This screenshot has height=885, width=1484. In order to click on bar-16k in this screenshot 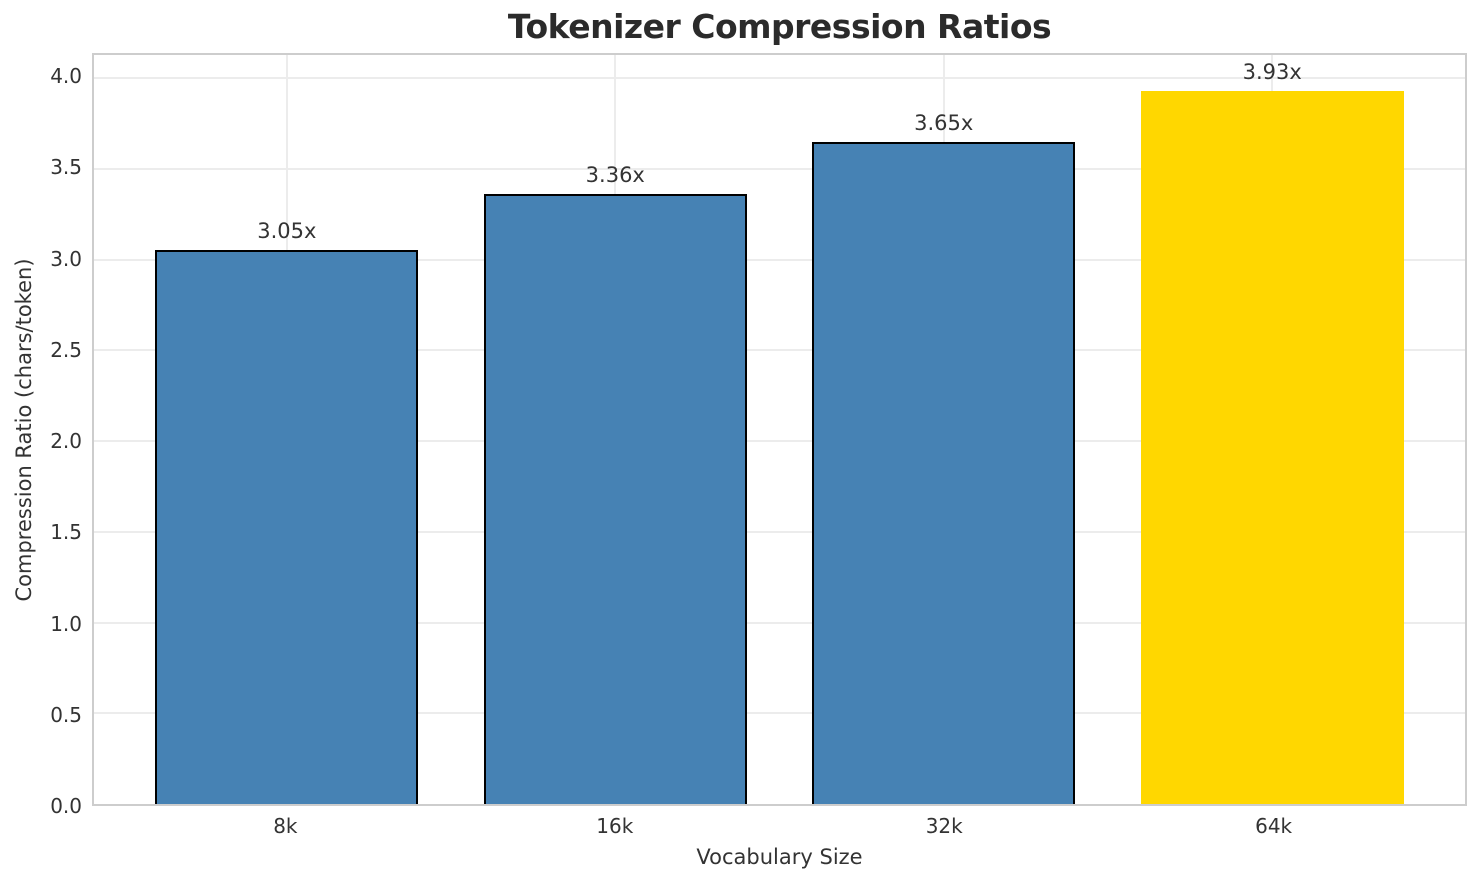, I will do `click(615, 499)`.